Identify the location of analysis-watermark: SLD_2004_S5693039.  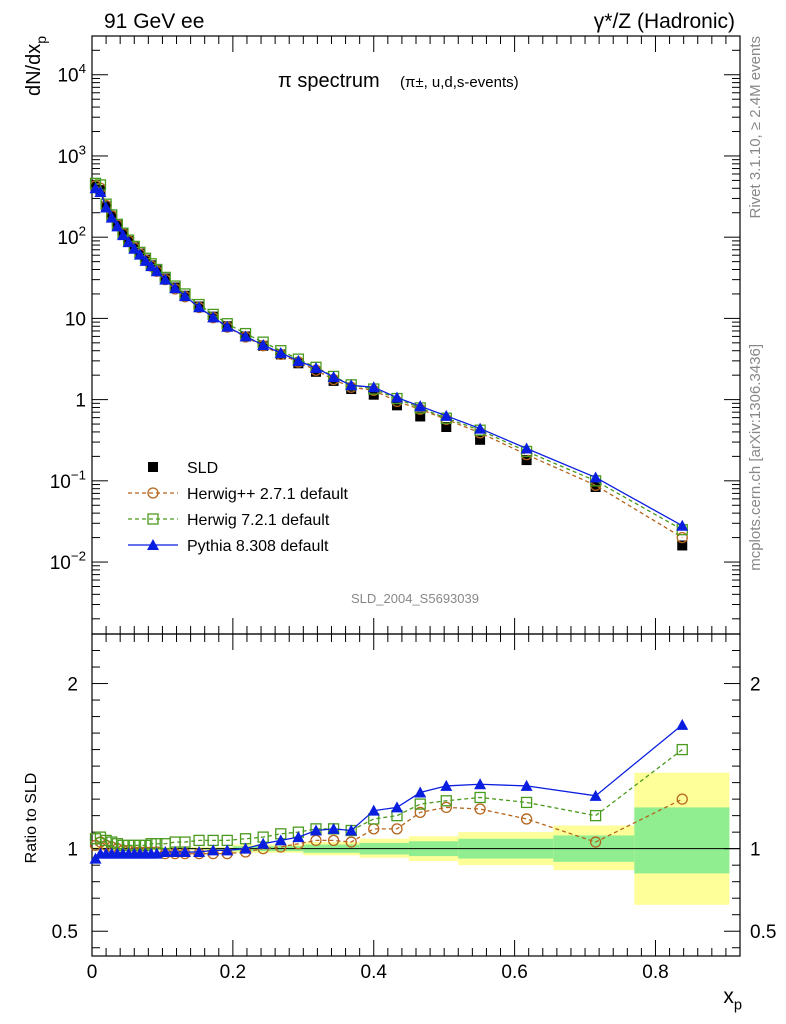
(415, 598).